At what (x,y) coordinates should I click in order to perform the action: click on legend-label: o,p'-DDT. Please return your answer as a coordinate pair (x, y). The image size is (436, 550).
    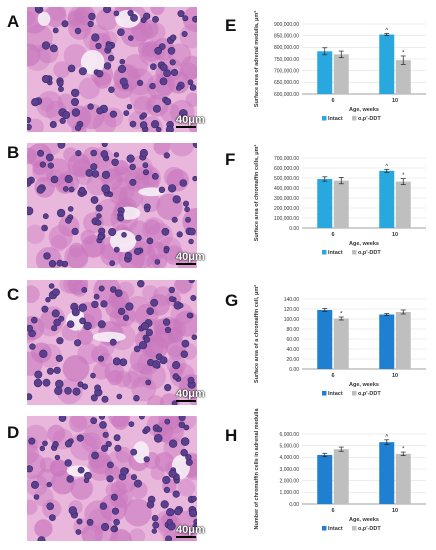
    Looking at the image, I should click on (369, 529).